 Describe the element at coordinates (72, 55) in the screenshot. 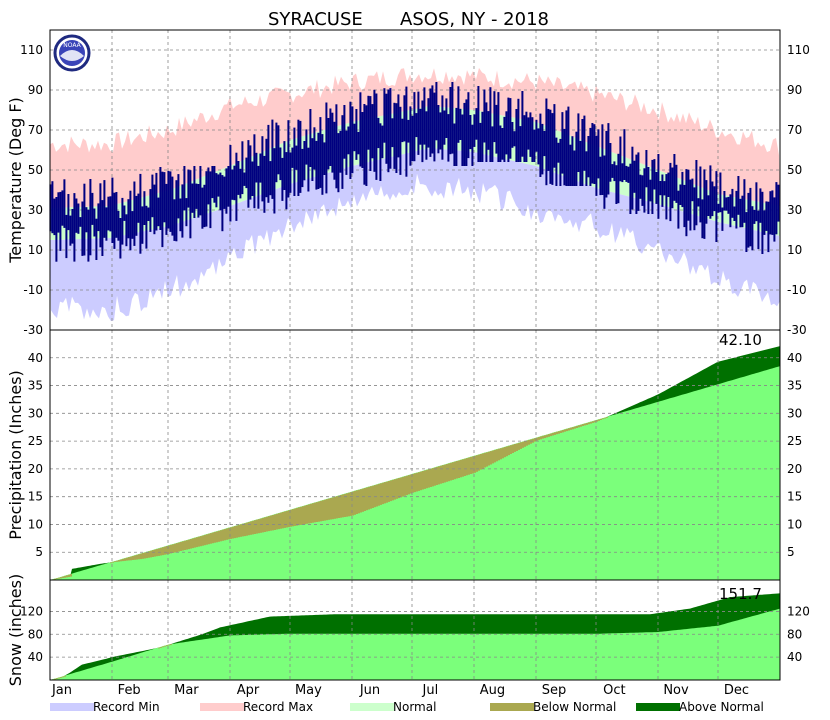

I see `logo-gull` at that location.